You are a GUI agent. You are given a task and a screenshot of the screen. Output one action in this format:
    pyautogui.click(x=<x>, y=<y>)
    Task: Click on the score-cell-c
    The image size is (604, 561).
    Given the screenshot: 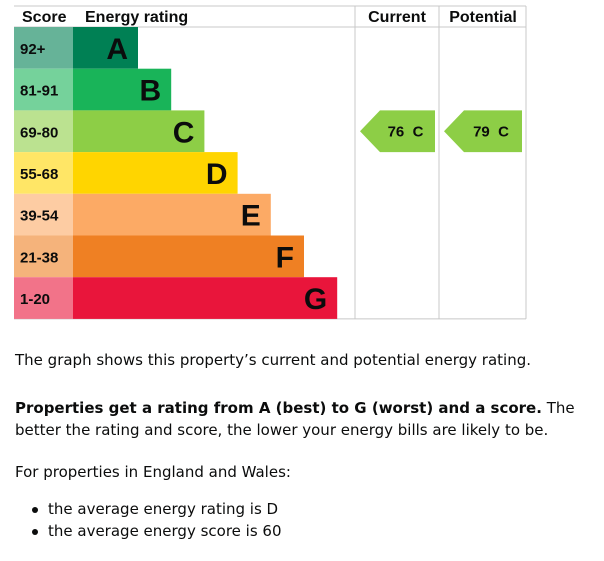 What is the action you would take?
    pyautogui.click(x=43, y=131)
    